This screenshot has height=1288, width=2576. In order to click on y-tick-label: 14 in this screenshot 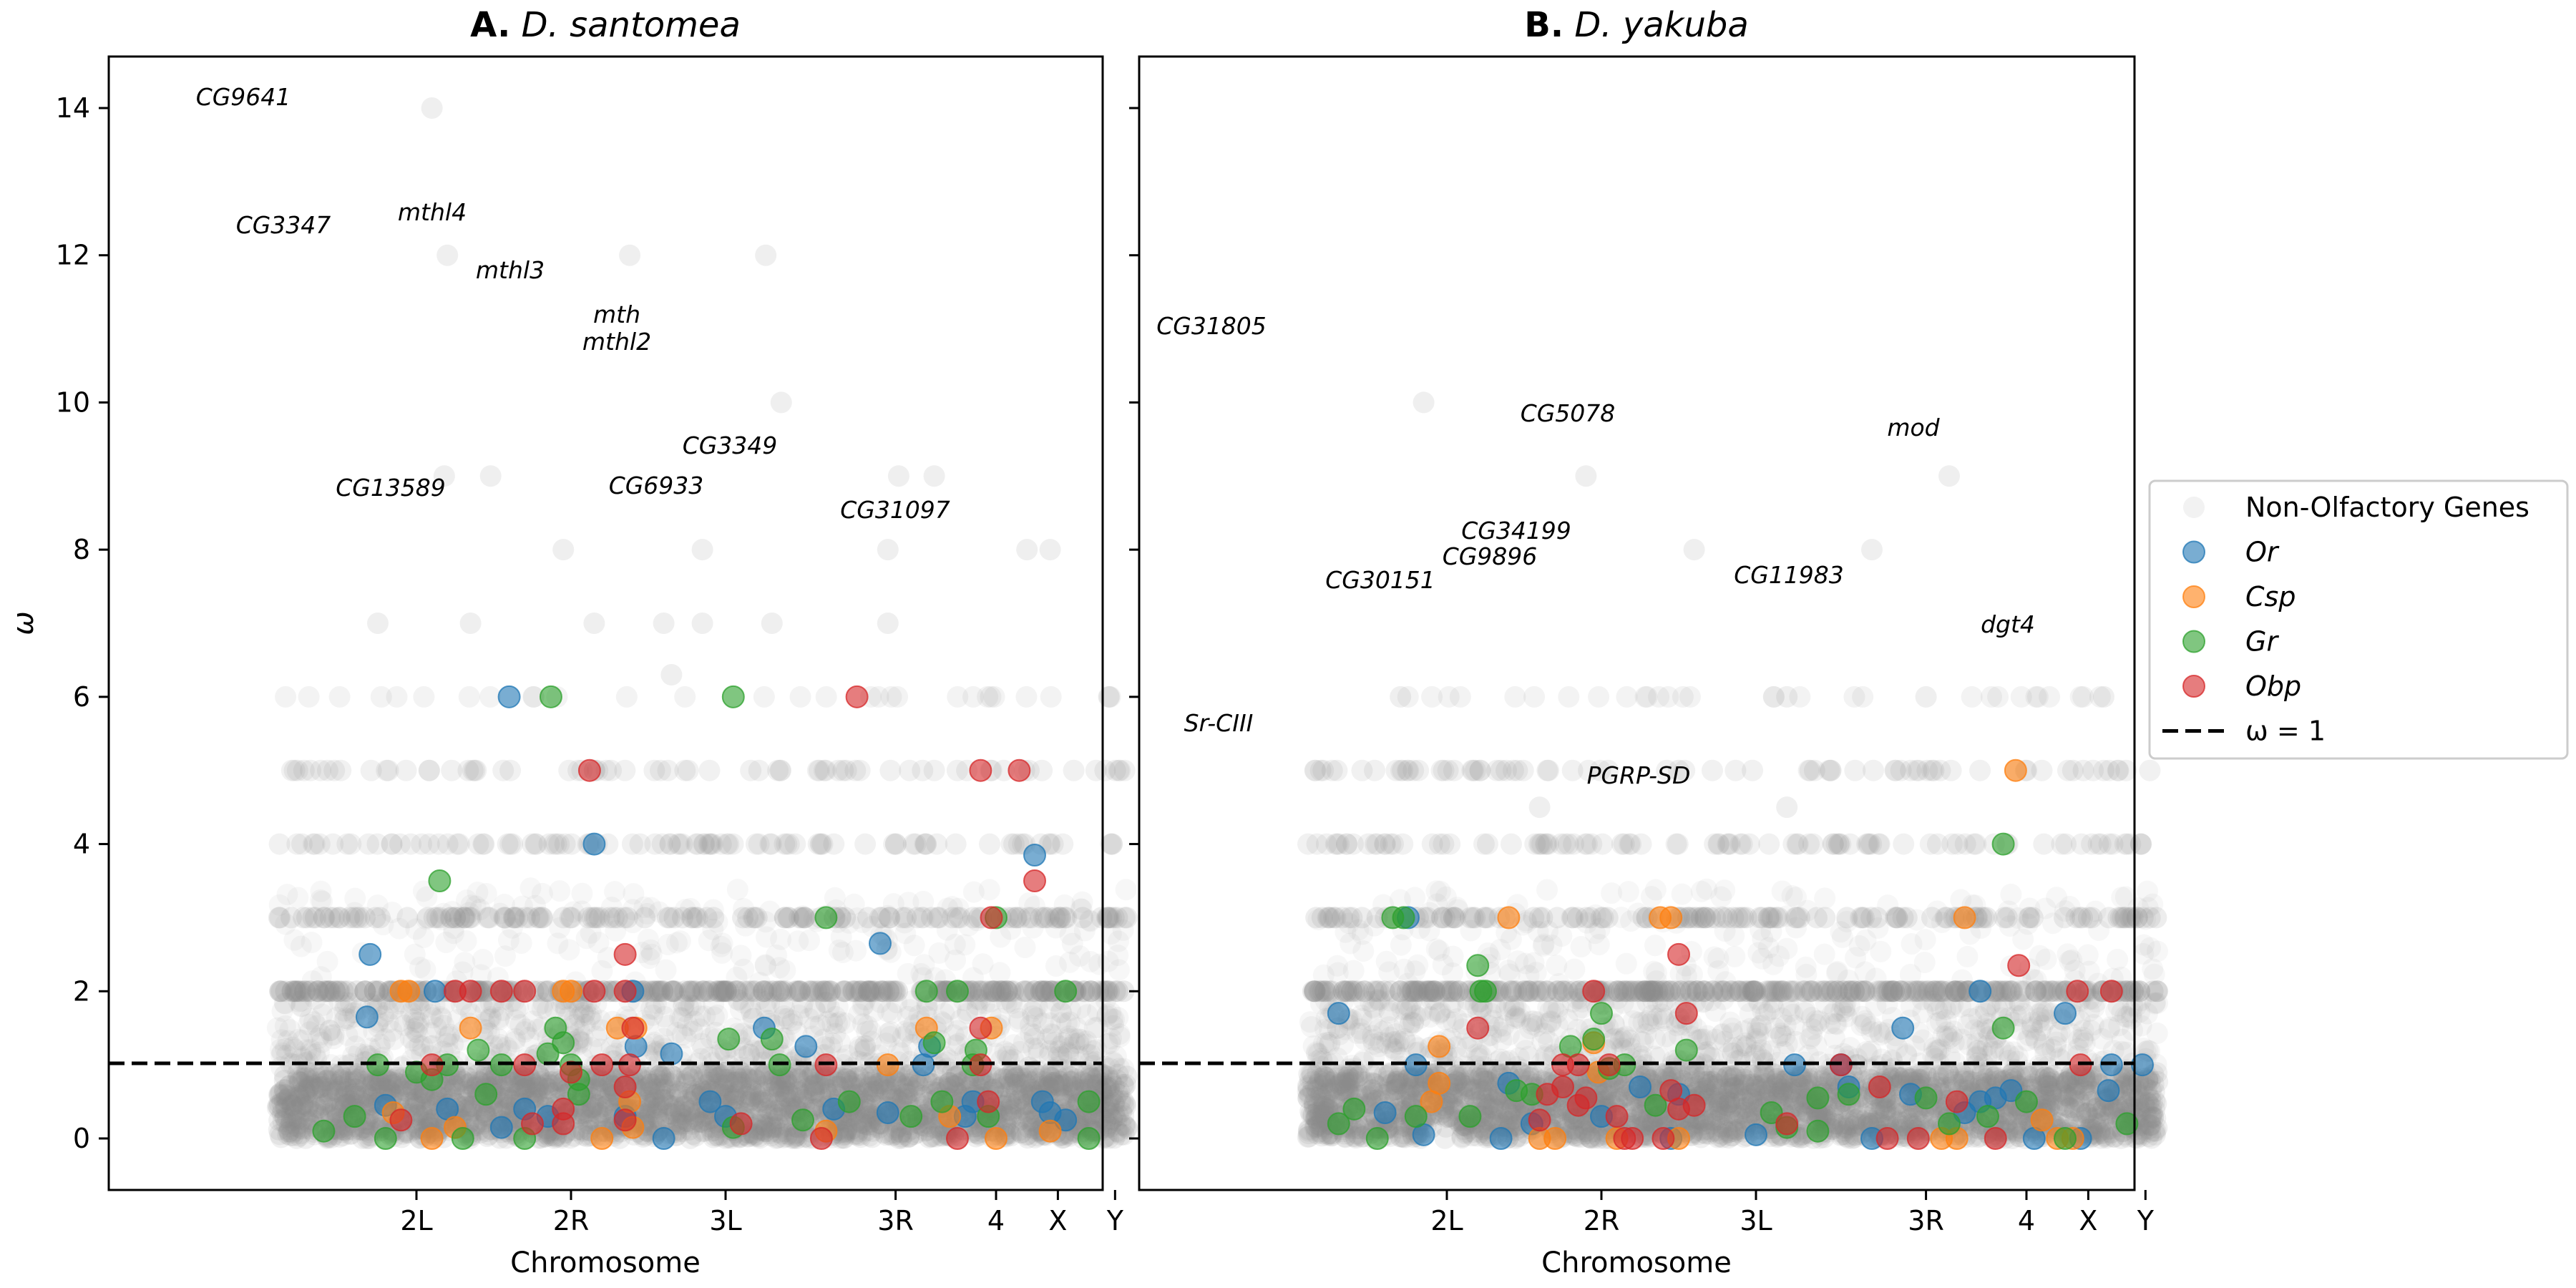, I will do `click(73, 108)`.